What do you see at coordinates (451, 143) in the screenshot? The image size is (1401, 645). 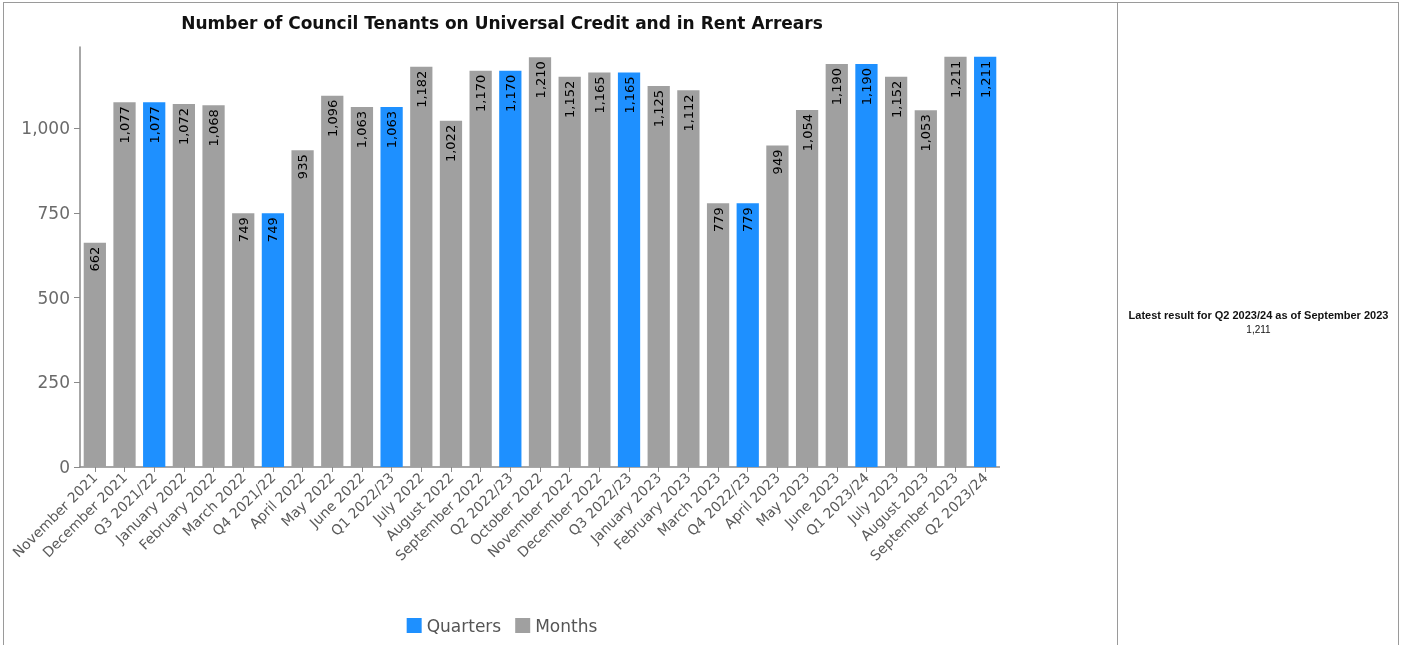 I see `data-label: 1,022` at bounding box center [451, 143].